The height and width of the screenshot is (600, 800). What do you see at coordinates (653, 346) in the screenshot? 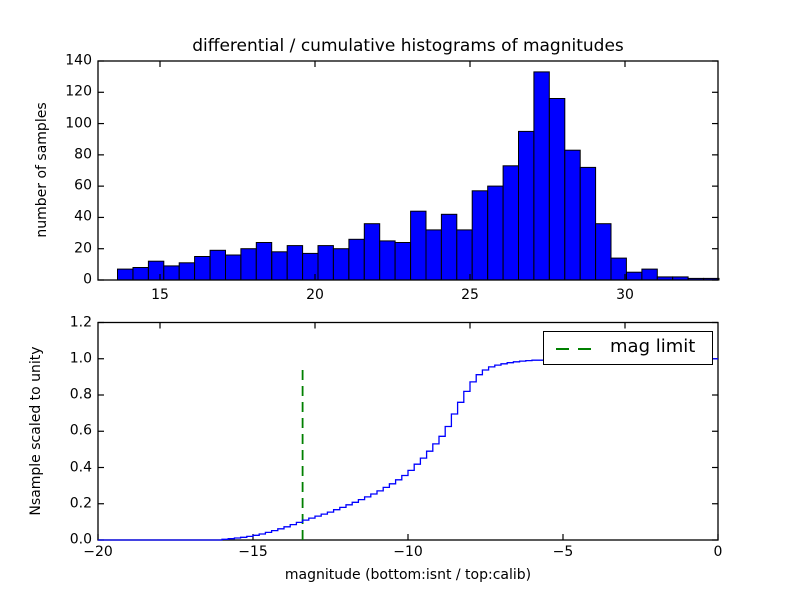
I see `legend-label: mag limit` at bounding box center [653, 346].